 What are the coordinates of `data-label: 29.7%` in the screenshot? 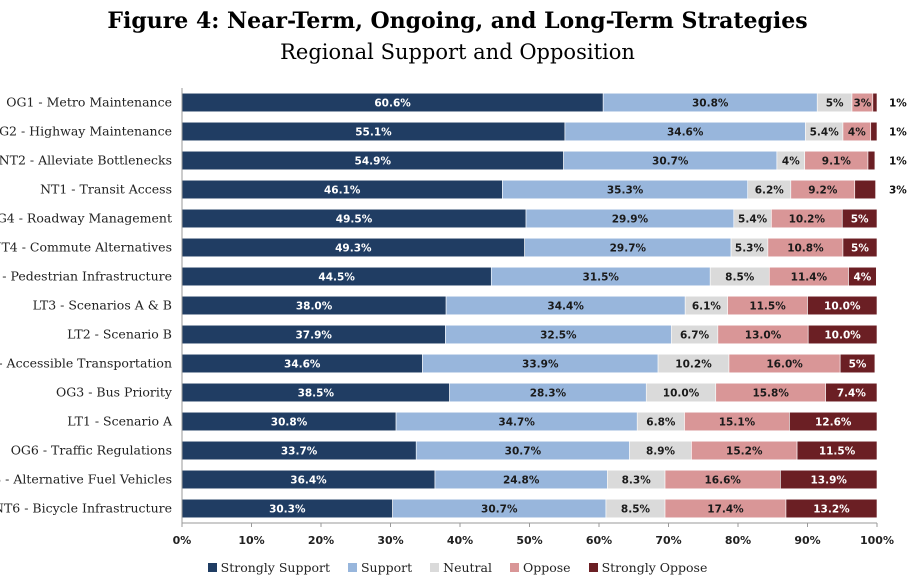 It's located at (628, 249).